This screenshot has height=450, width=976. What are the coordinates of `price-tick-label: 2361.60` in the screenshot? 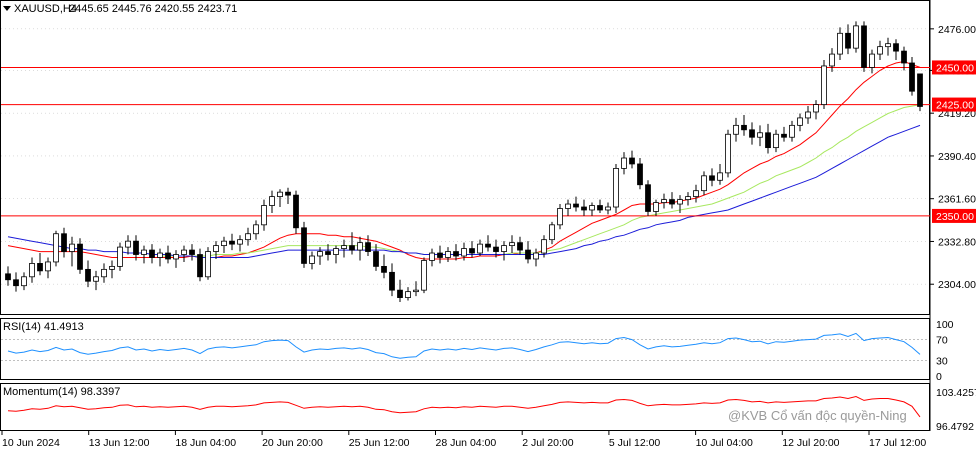 It's located at (957, 200).